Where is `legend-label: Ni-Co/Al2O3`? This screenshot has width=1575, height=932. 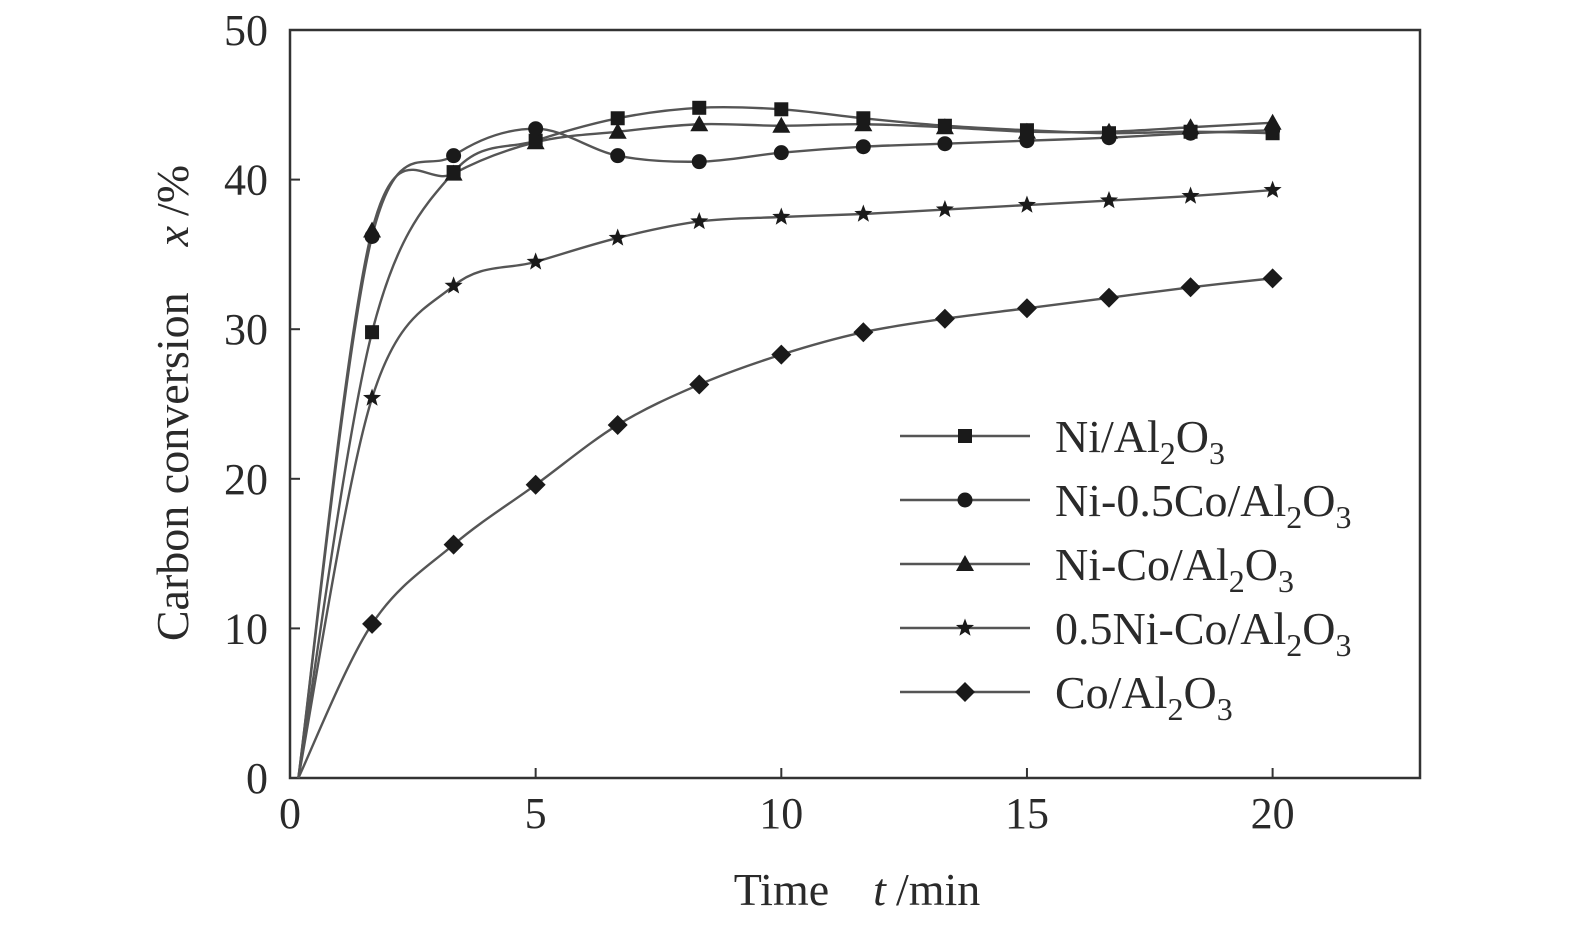
legend-label: Ni-Co/Al2O3 is located at coordinates (1174, 569).